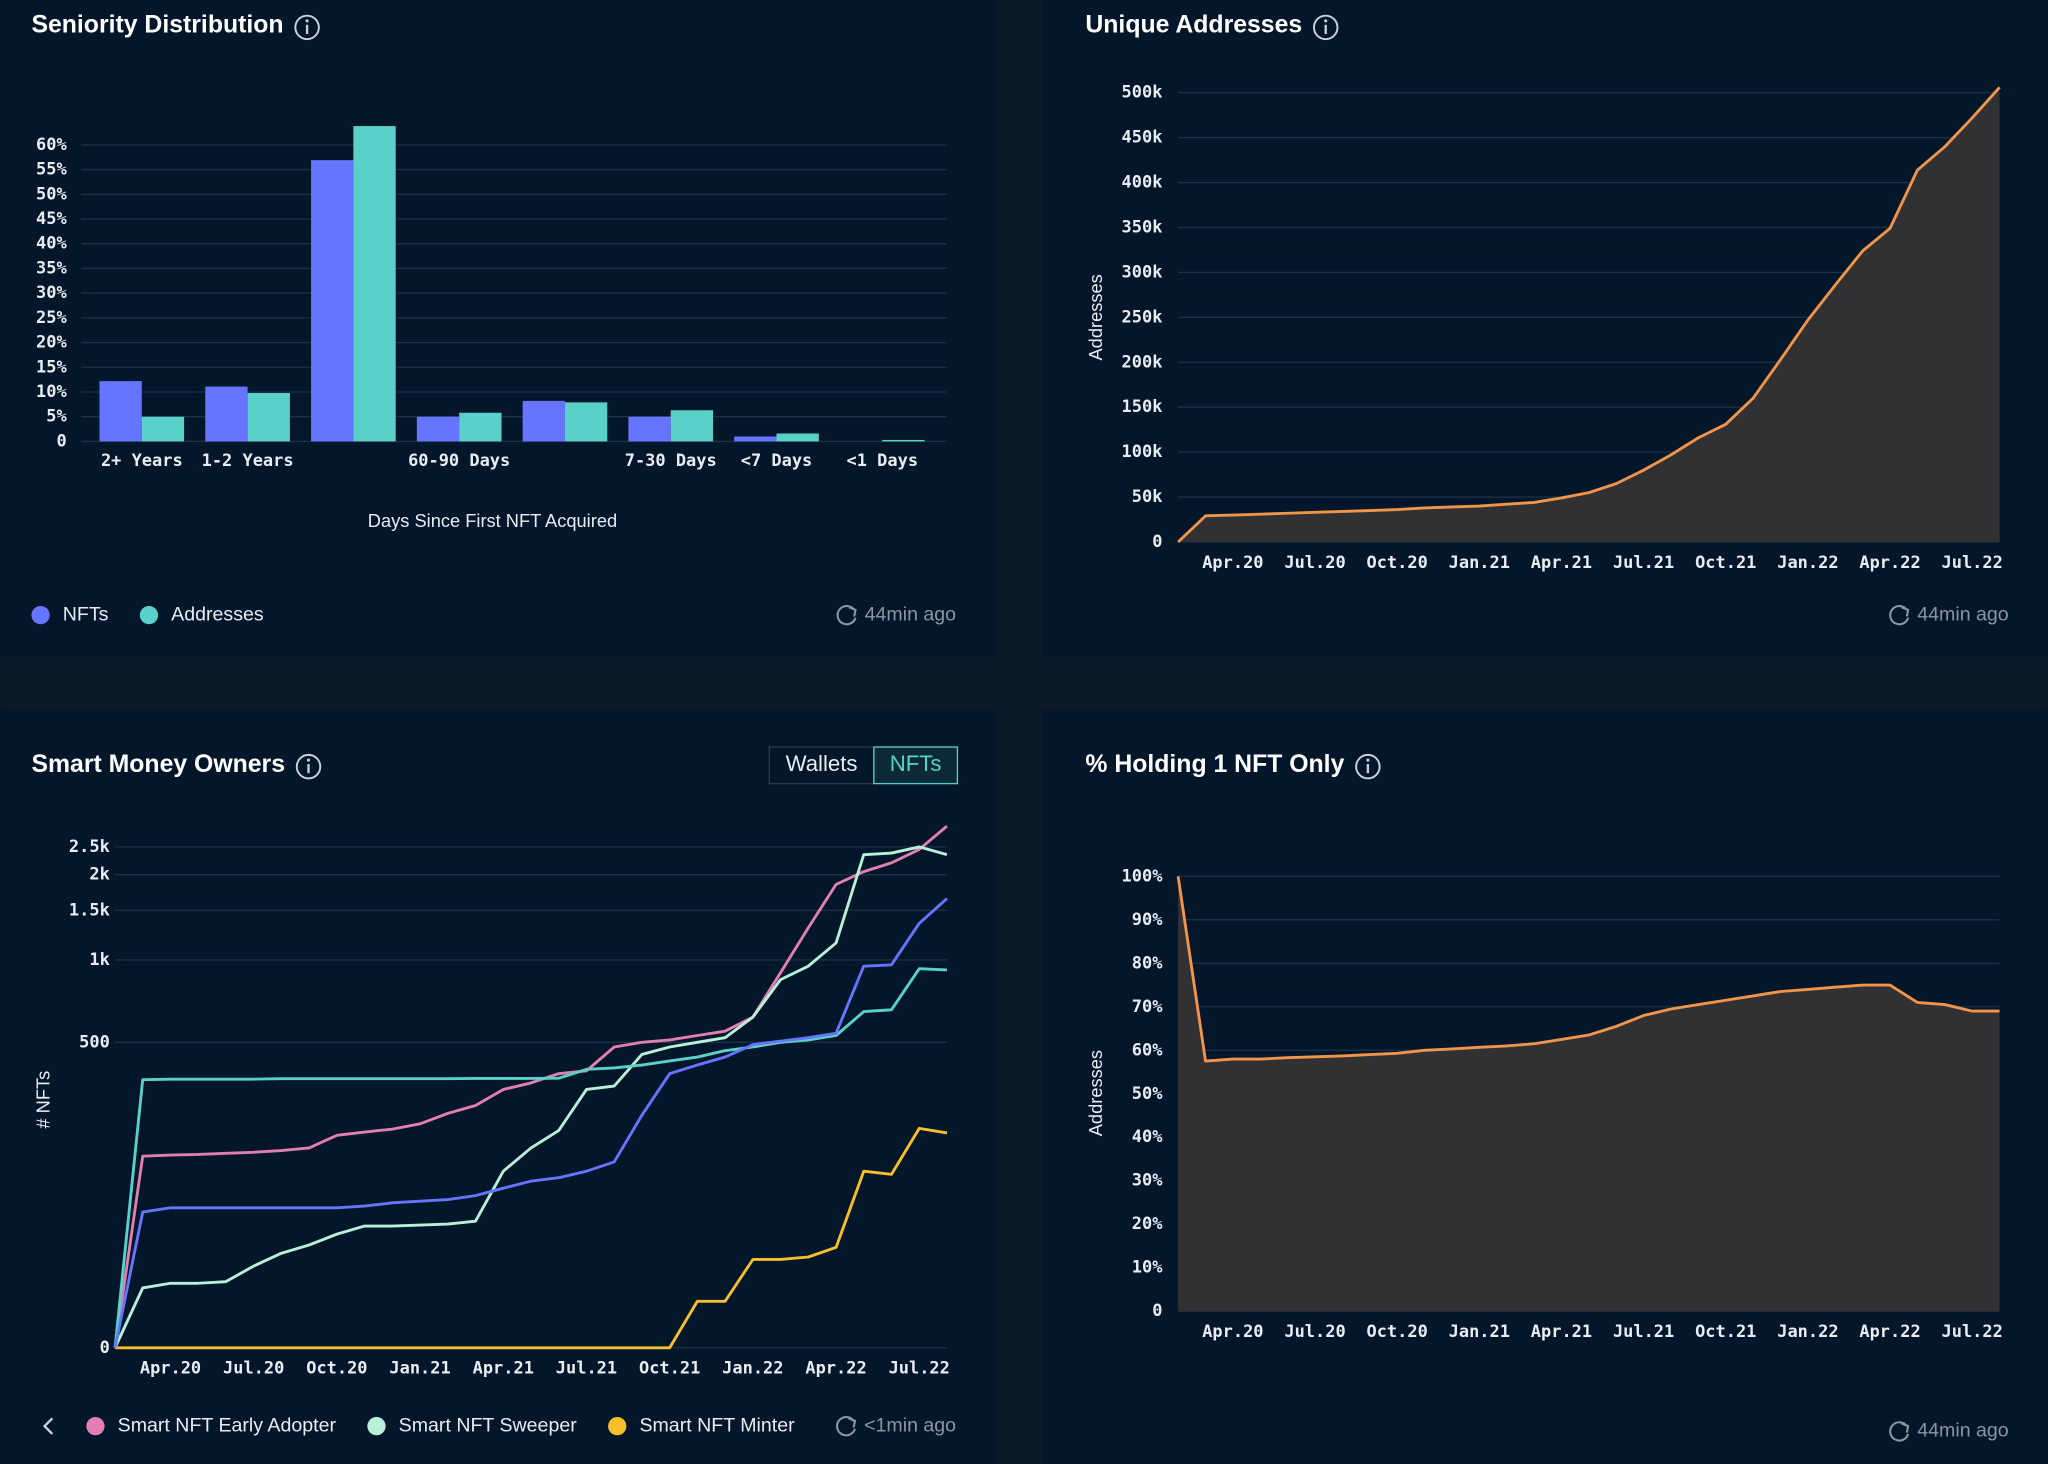  What do you see at coordinates (48, 1426) in the screenshot?
I see `legend-scroll` at bounding box center [48, 1426].